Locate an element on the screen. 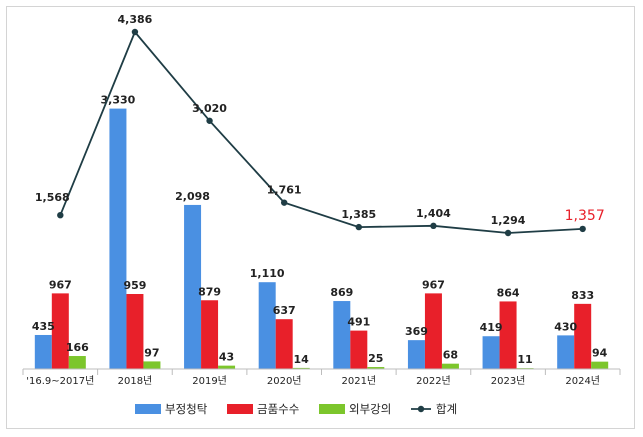 This screenshot has height=437, width=643. bar-value-label: 879 is located at coordinates (209, 291).